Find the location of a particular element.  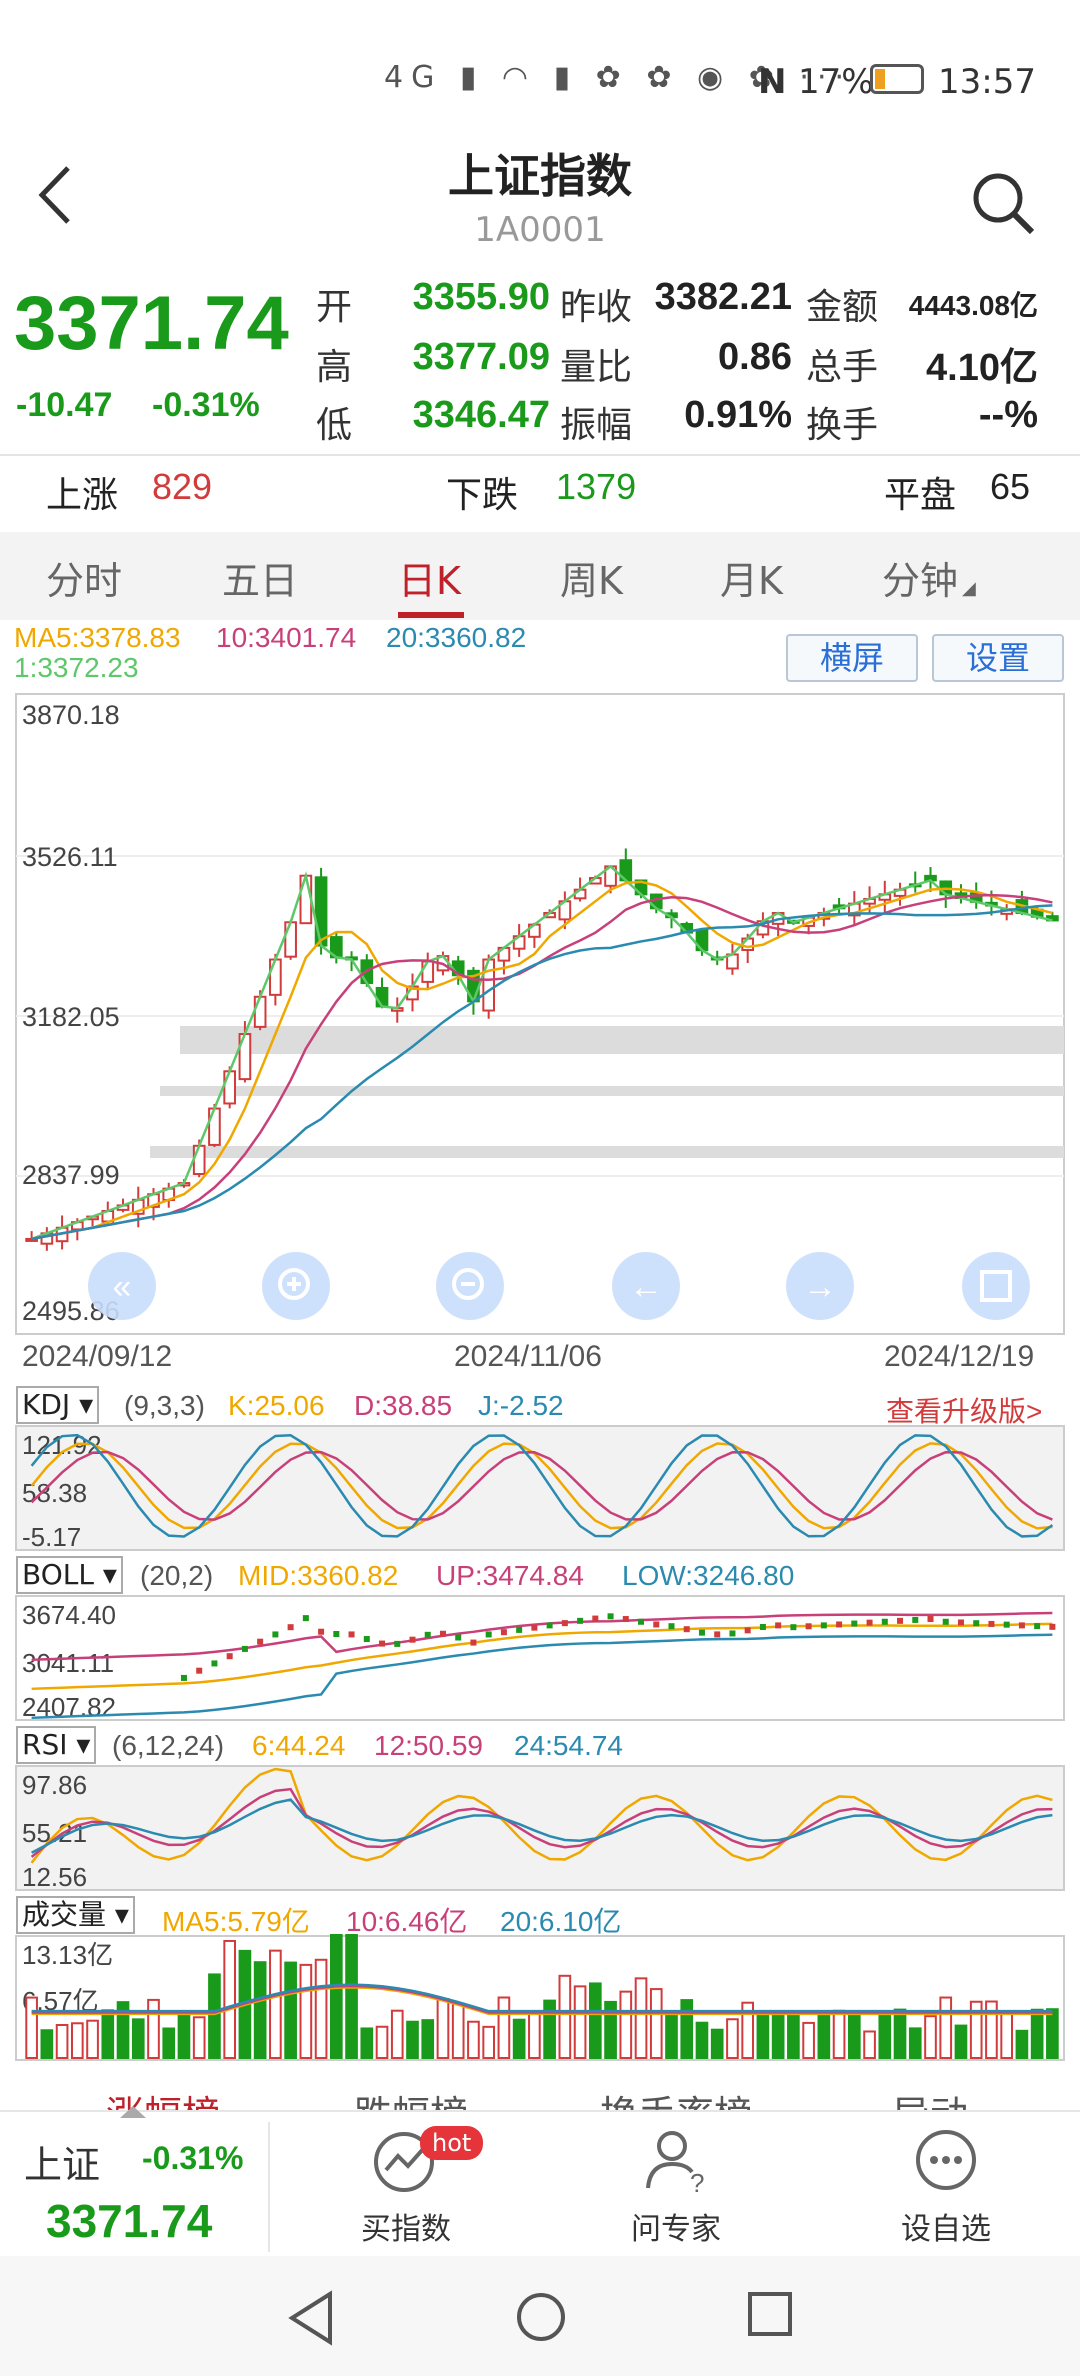

boll-up: UP:3474.84 is located at coordinates (510, 1575).